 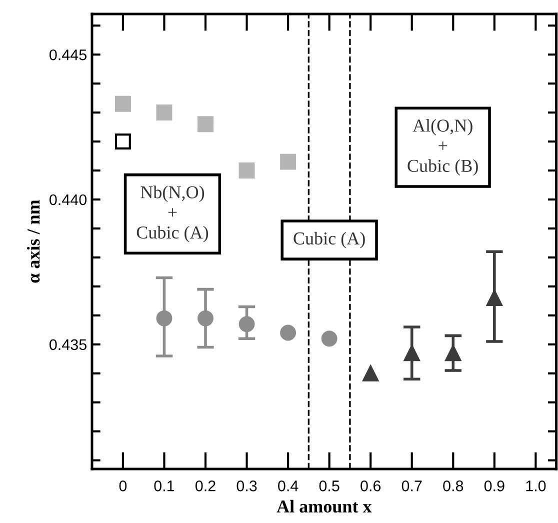 What do you see at coordinates (123, 486) in the screenshot?
I see `x-tick-label: 0` at bounding box center [123, 486].